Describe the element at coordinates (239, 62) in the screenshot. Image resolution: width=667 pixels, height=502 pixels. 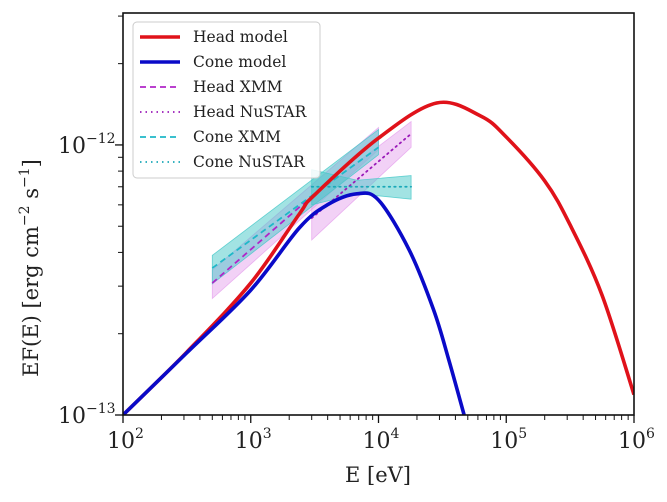
I see `legend-label: Cone model` at that location.